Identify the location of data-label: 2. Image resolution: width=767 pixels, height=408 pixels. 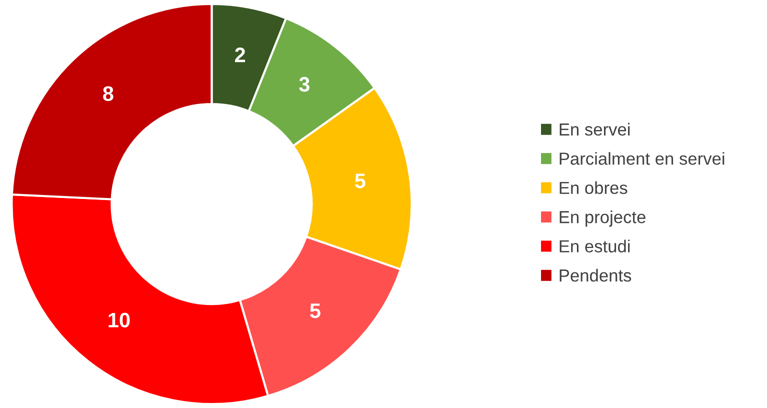
(240, 55).